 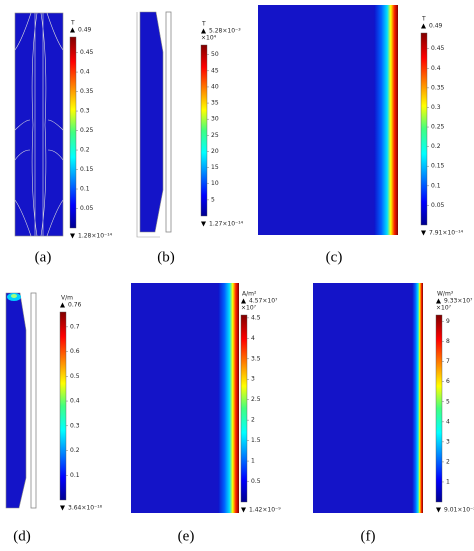 What do you see at coordinates (39, 124) in the screenshot?
I see `plot-a` at bounding box center [39, 124].